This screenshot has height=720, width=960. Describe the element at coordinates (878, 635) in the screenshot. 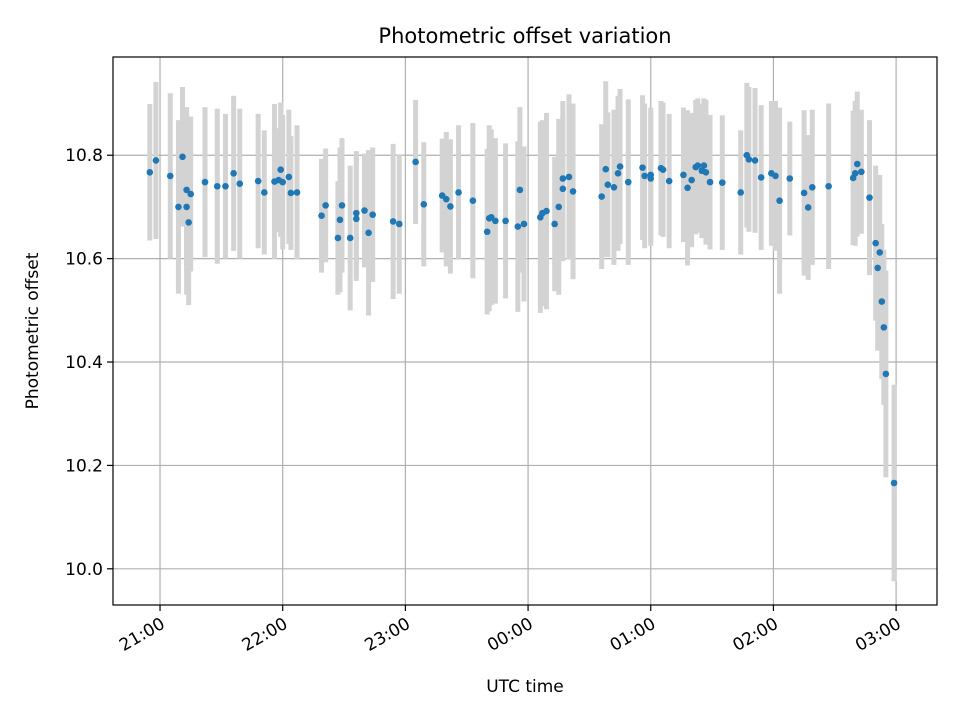

I see `x-tick-label: 03:00` at that location.